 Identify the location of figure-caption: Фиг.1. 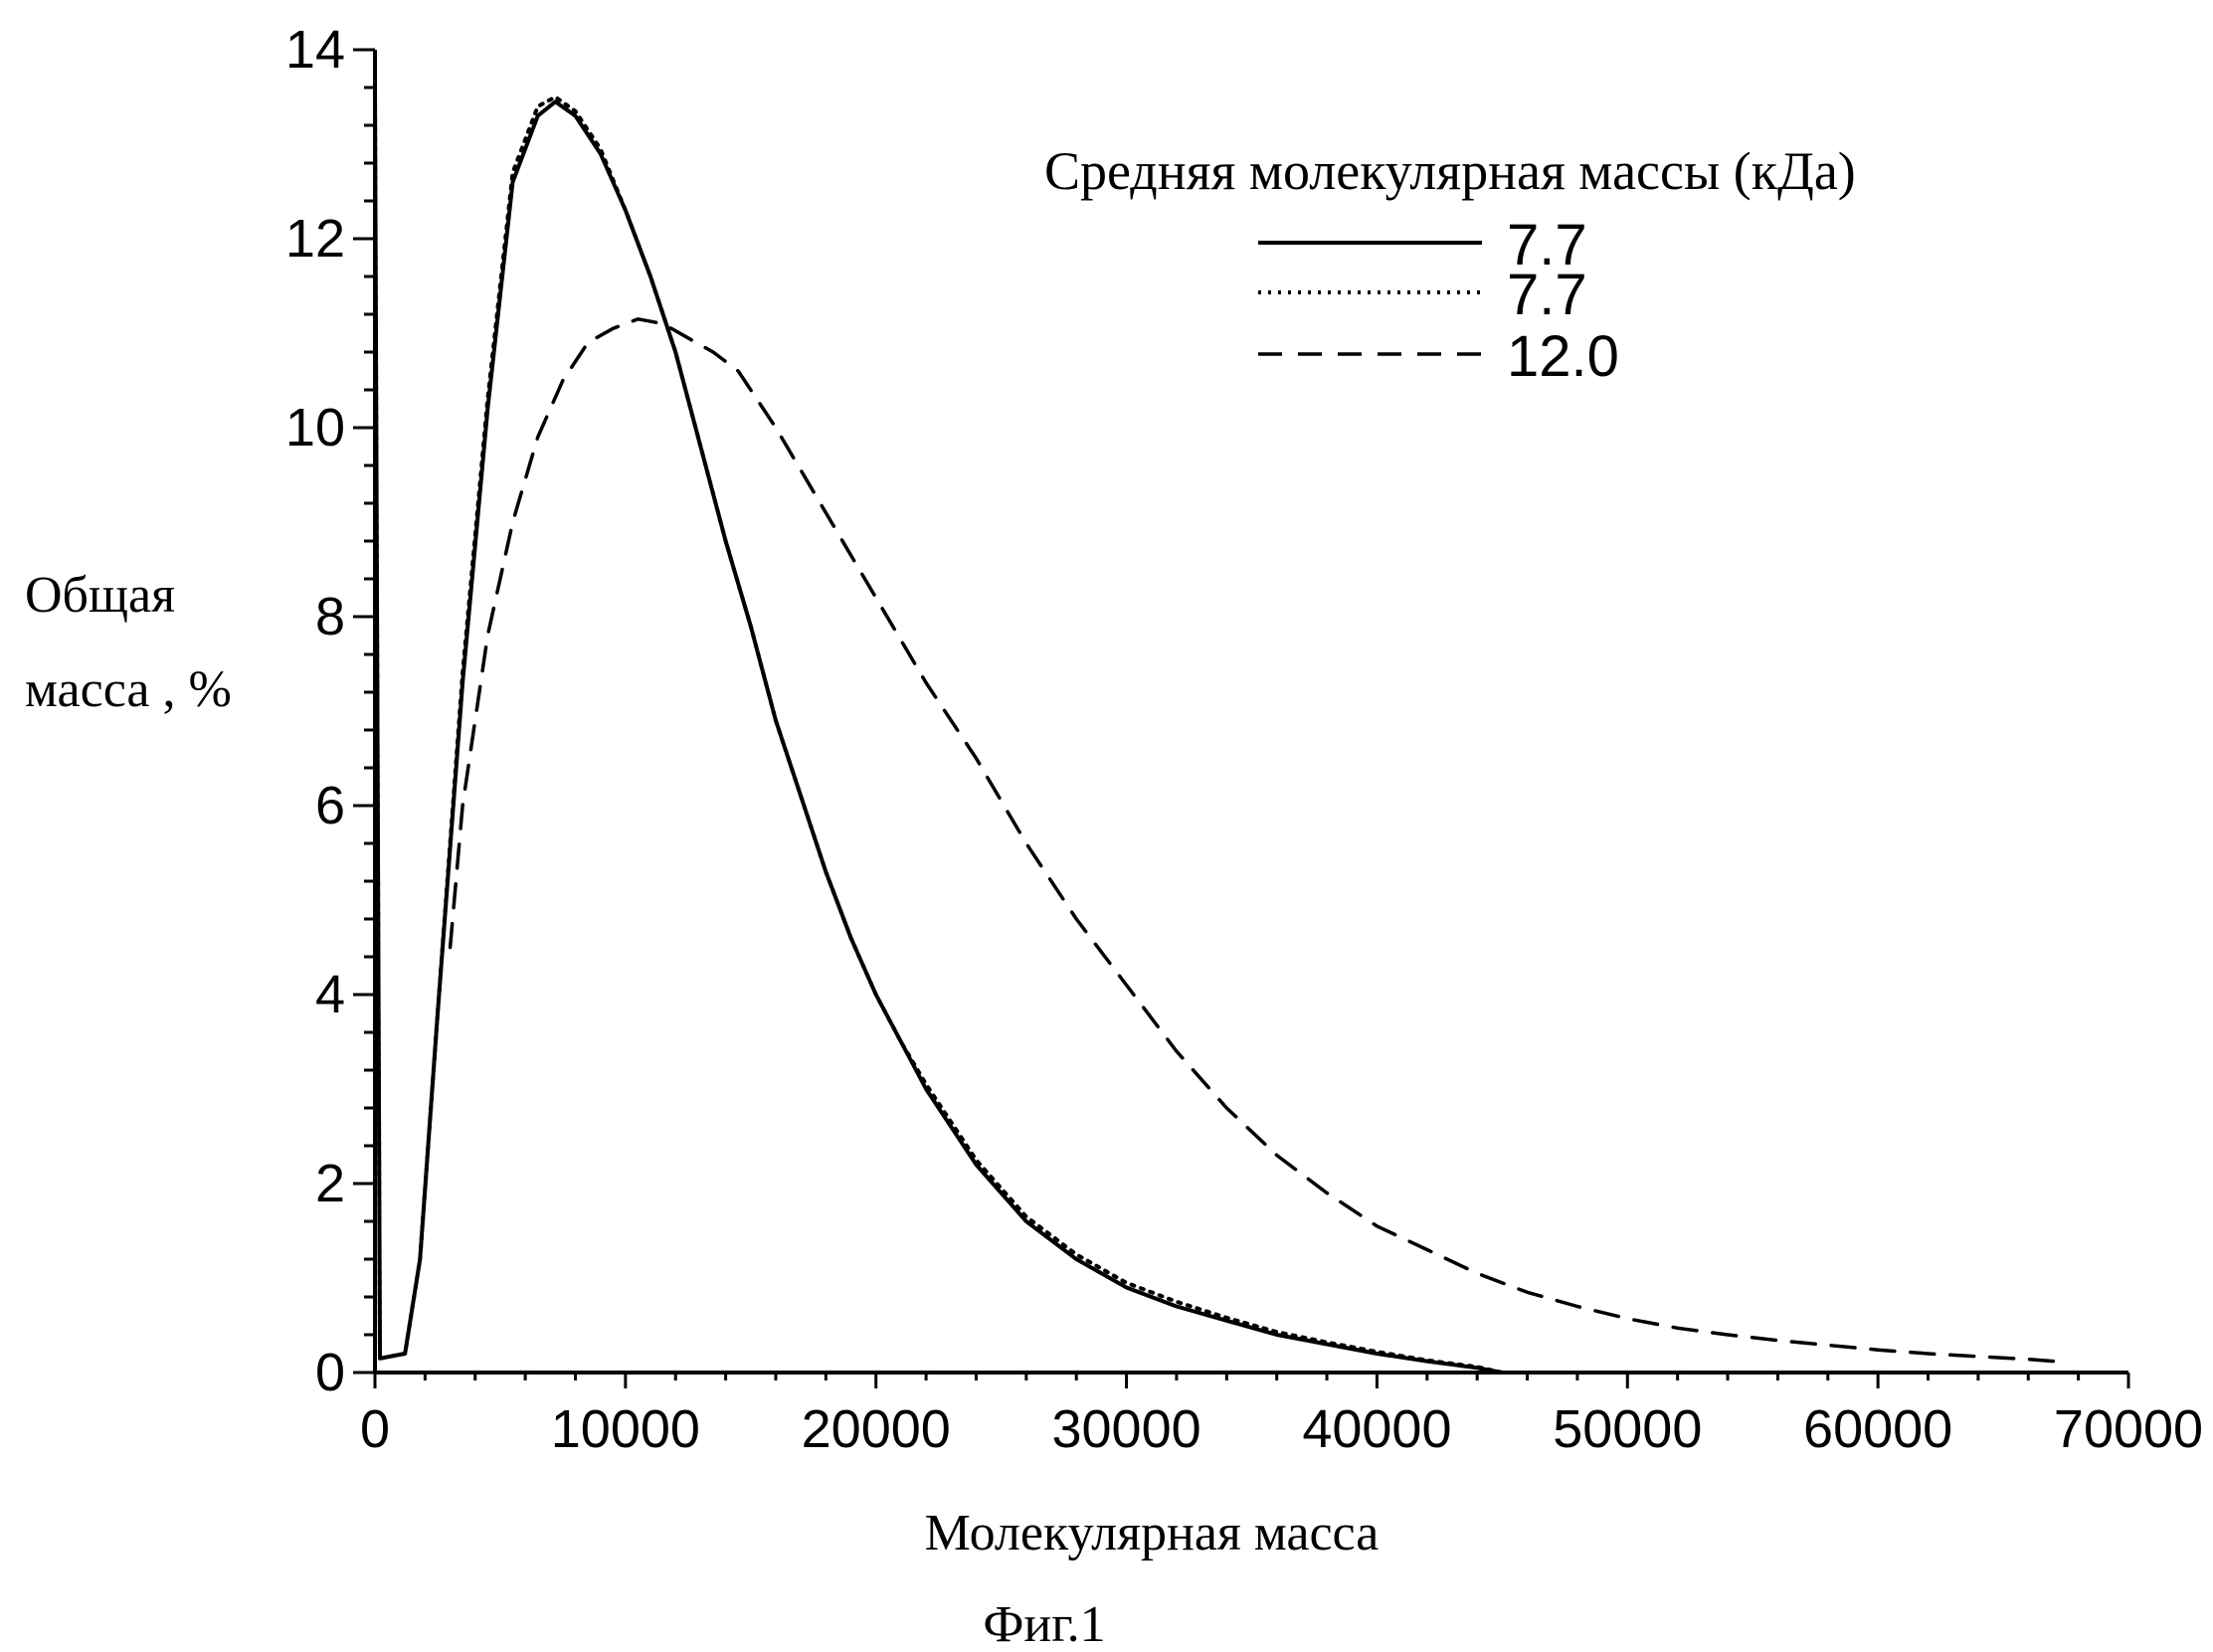
(1044, 1624).